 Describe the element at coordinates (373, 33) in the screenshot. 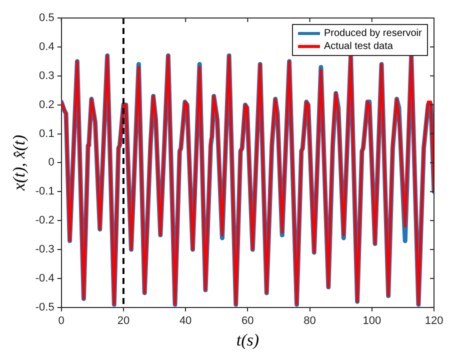

I see `legend-label: Produced by reservoir` at that location.